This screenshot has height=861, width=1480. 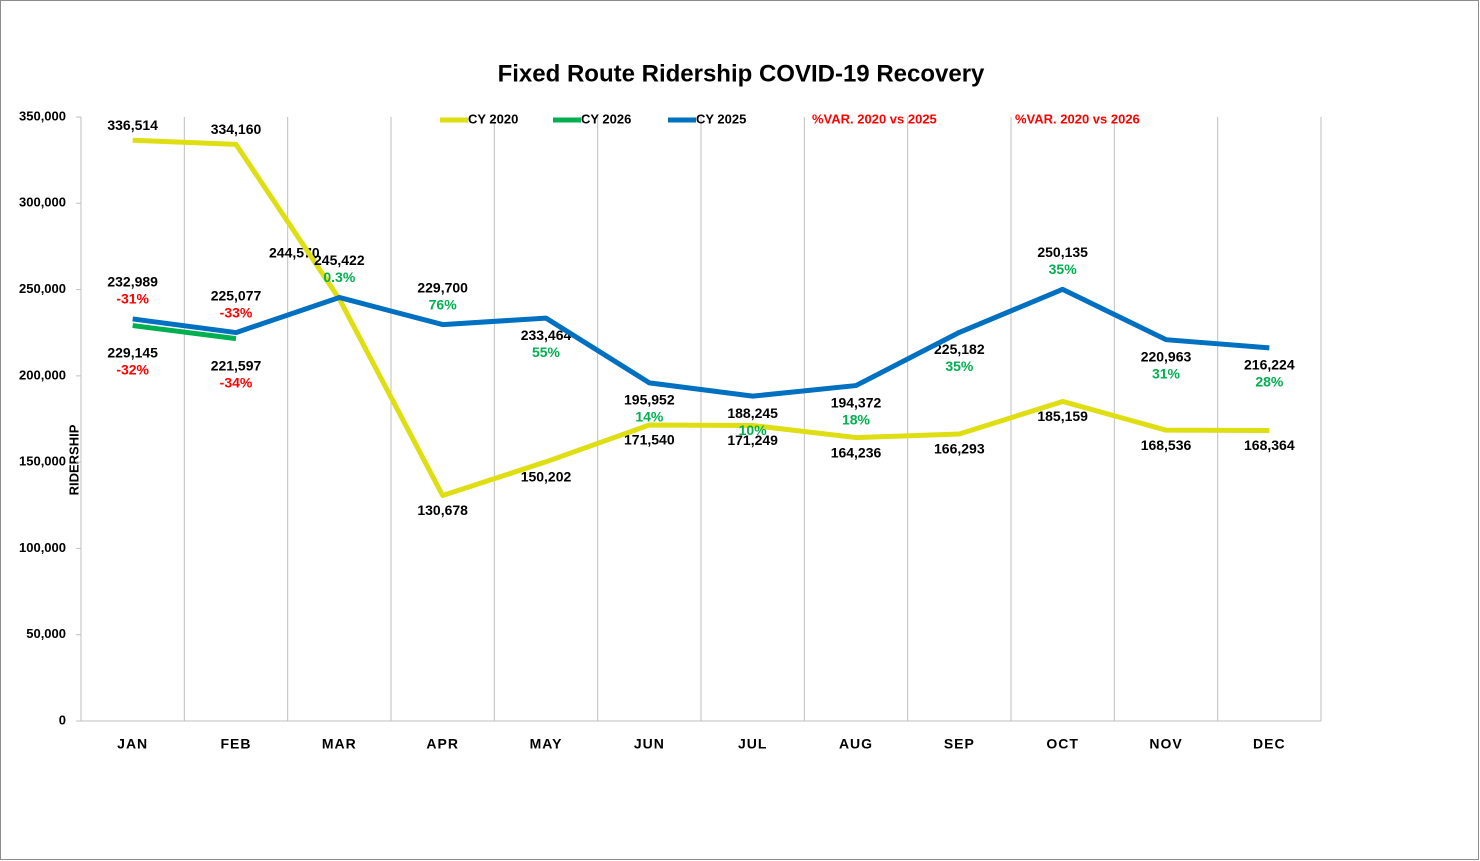 I want to click on x-tick-label: JUN, so click(x=649, y=744).